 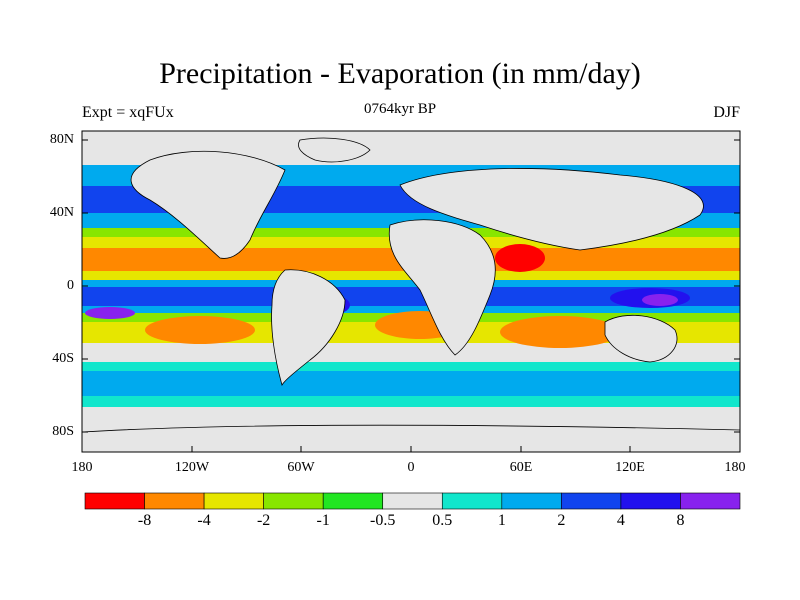 I want to click on map-title: Precipitation - Evaporation (in mm/day), so click(x=400, y=73).